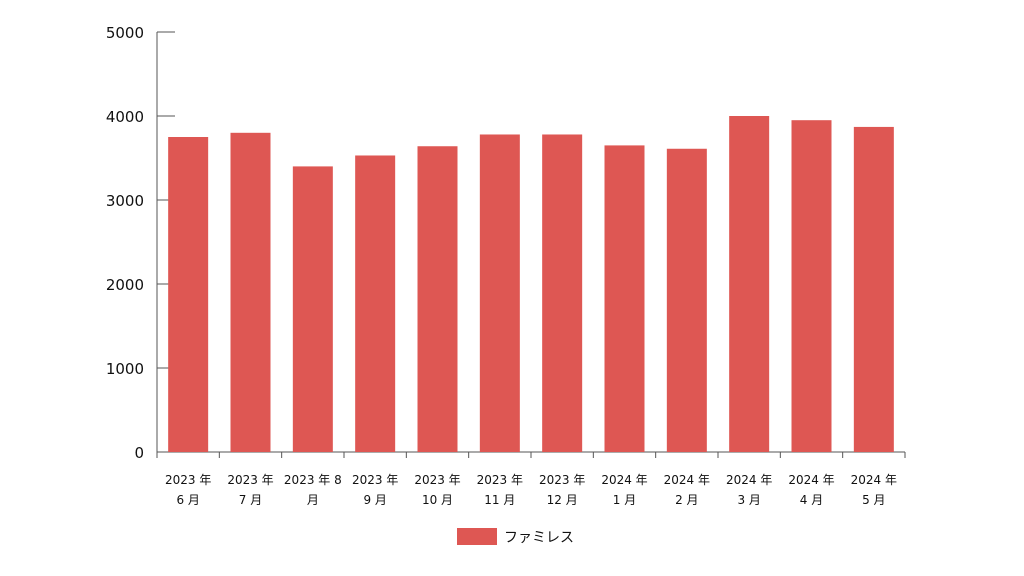  What do you see at coordinates (500, 490) in the screenshot?
I see `x-category-label: 2023 年 11 月` at bounding box center [500, 490].